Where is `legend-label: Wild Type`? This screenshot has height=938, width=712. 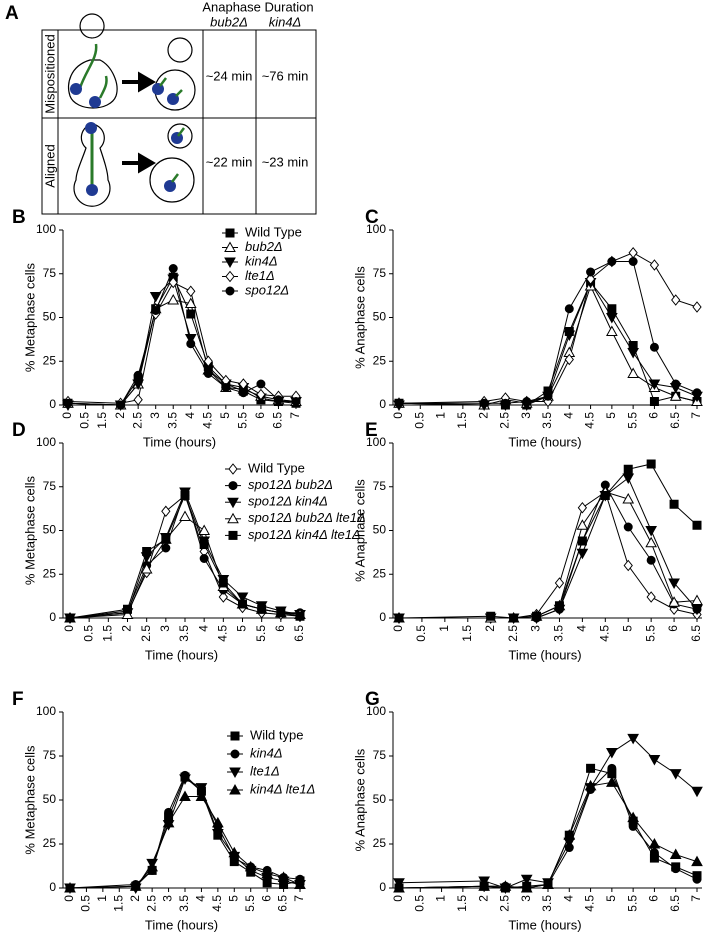
legend-label: Wild Type is located at coordinates (276, 467).